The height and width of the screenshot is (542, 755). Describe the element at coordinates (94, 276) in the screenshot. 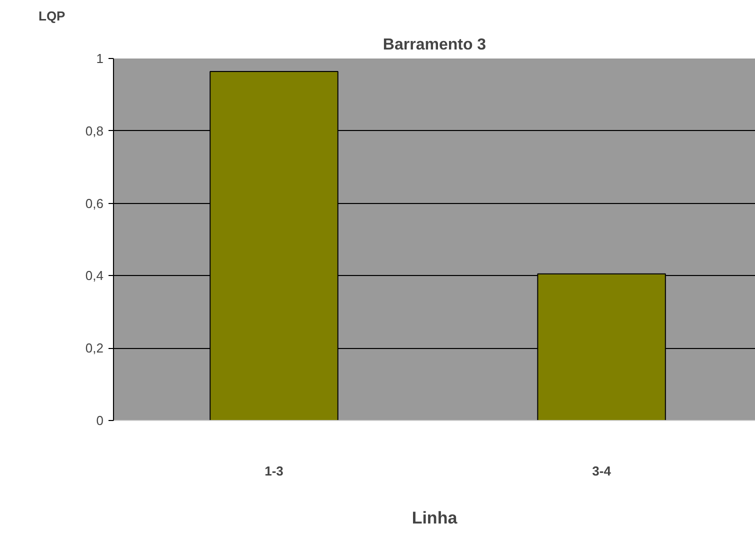

I see `y-tick-label: 0,4` at that location.